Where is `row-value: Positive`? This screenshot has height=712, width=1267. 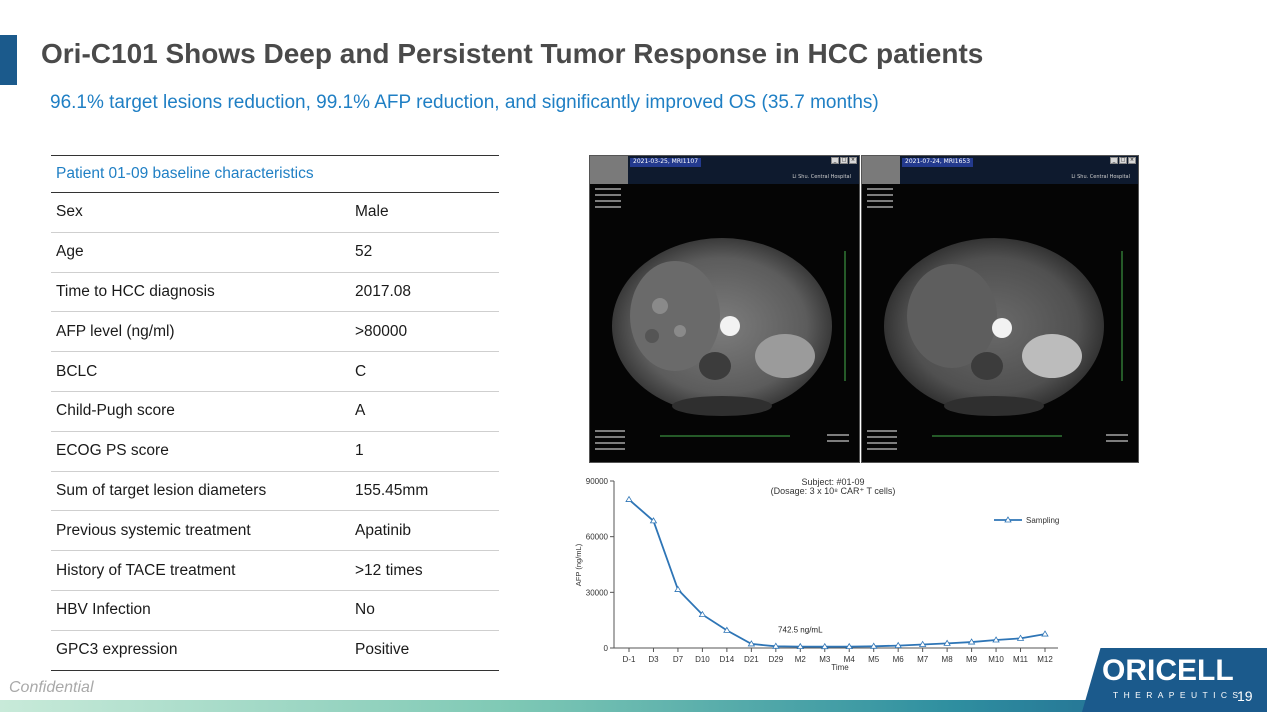
row-value: Positive is located at coordinates (382, 650).